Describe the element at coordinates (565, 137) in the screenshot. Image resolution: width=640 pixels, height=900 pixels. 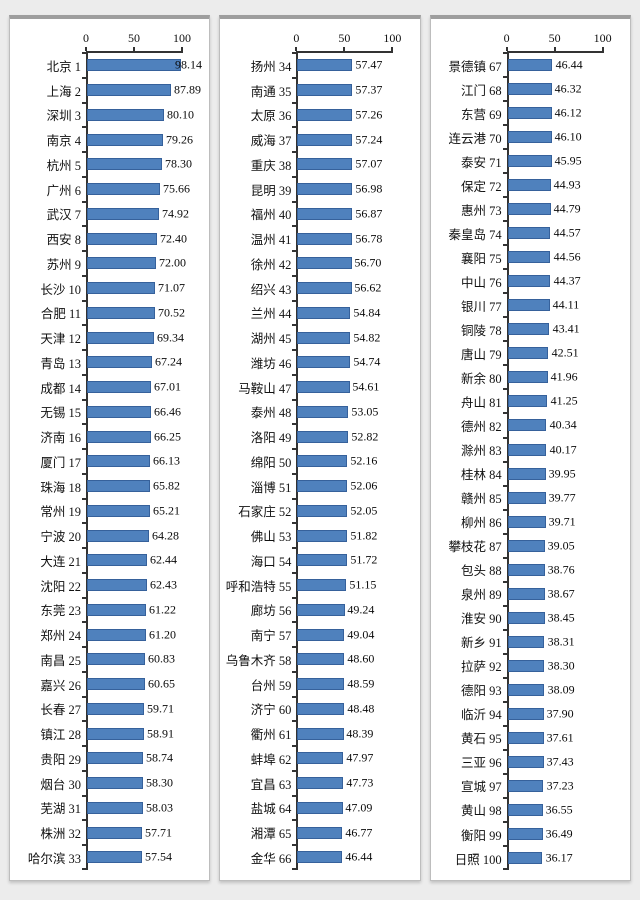
I see `bar-plot: 46.10` at that location.